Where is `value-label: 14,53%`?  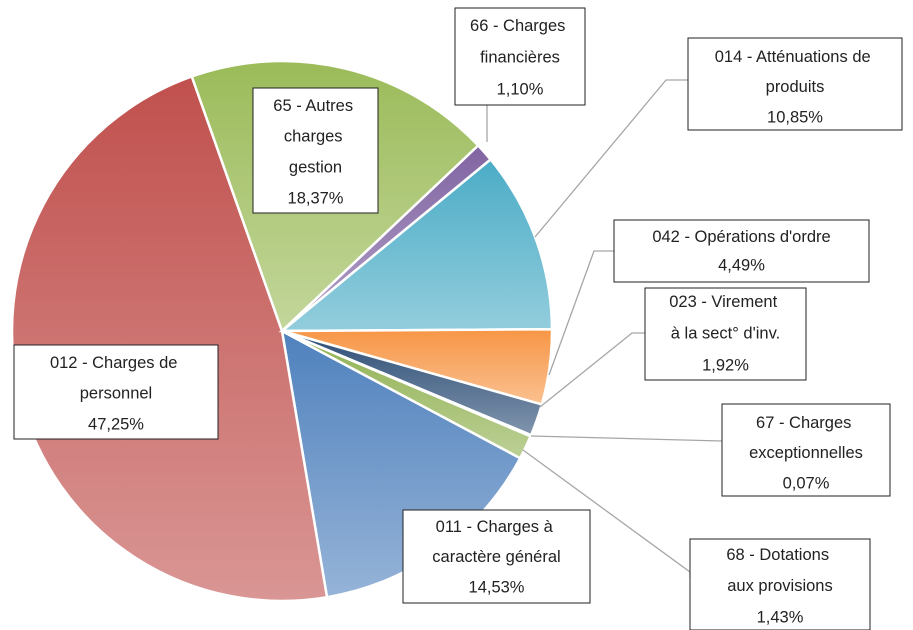
value-label: 14,53% is located at coordinates (497, 587).